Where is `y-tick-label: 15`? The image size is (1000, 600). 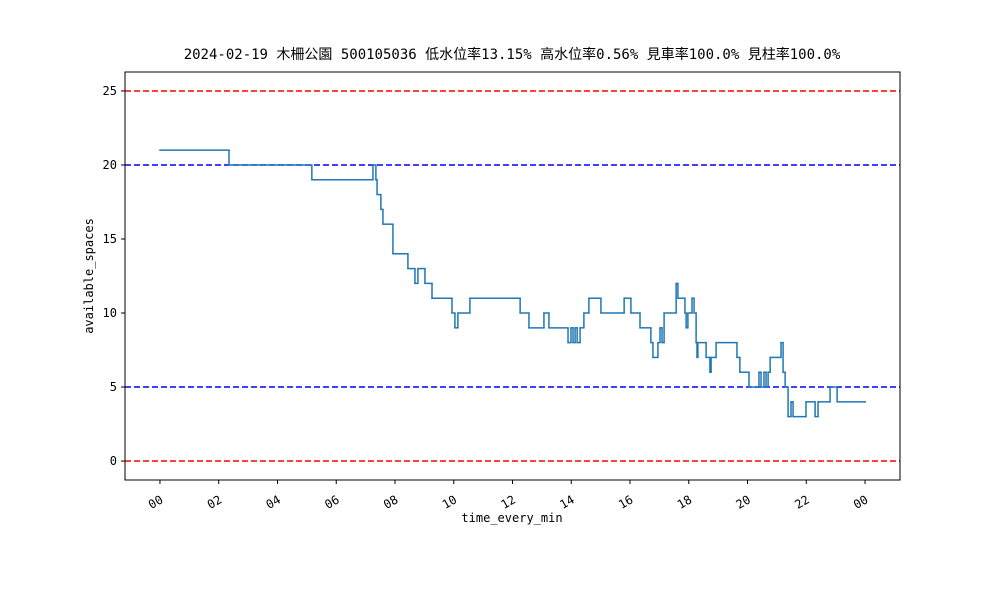 y-tick-label: 15 is located at coordinates (110, 239).